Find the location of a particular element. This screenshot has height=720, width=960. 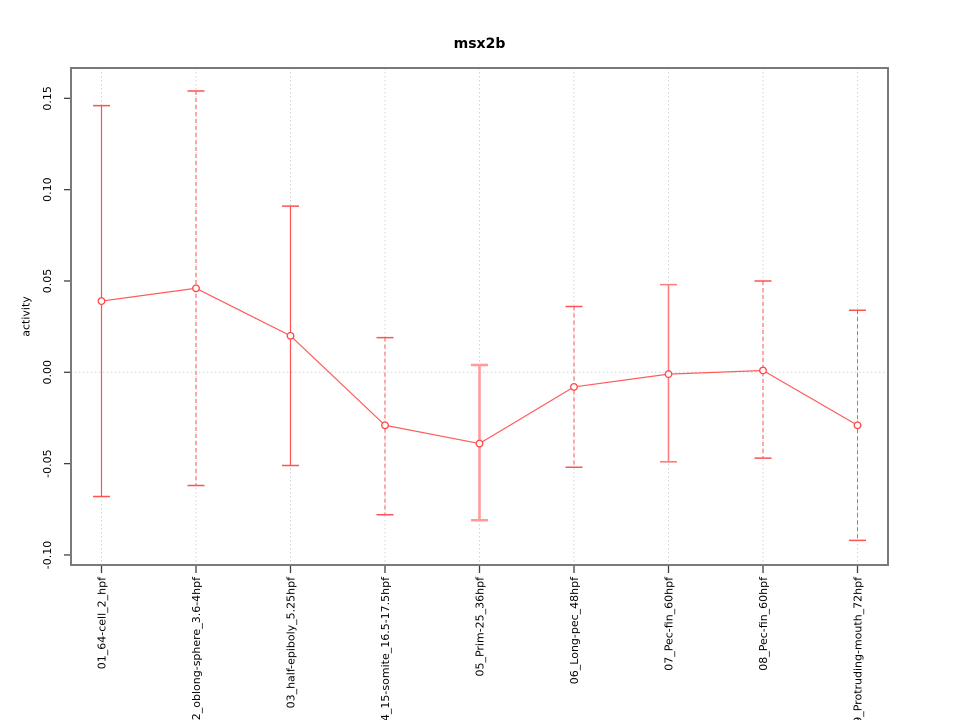

y-tick-label: 0.00 is located at coordinates (47, 372).